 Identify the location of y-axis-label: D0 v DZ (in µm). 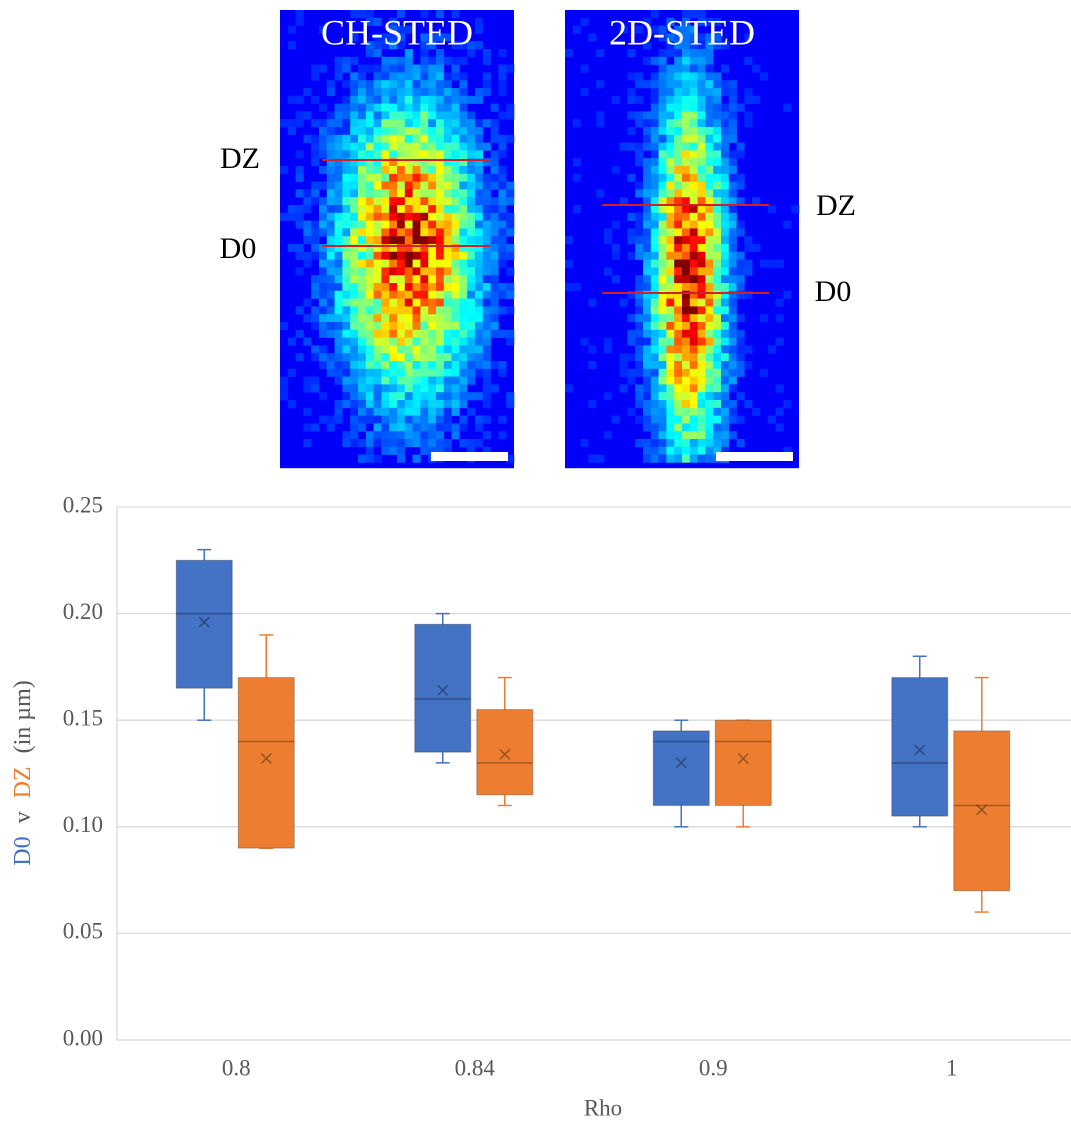
(23, 773).